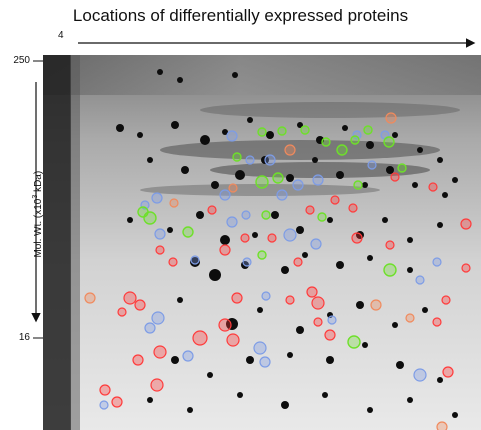 Image resolution: width=481 pixels, height=430 pixels. What do you see at coordinates (21, 60) in the screenshot?
I see `mw-tick-250: 250` at bounding box center [21, 60].